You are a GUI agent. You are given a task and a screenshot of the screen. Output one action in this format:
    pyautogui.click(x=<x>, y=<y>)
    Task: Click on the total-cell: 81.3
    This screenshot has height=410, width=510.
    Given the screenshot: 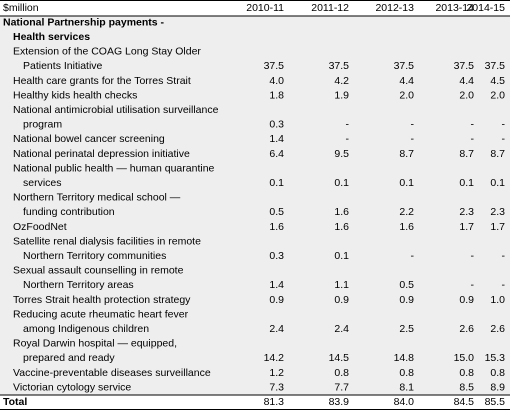 What is the action you would take?
    pyautogui.click(x=274, y=402)
    